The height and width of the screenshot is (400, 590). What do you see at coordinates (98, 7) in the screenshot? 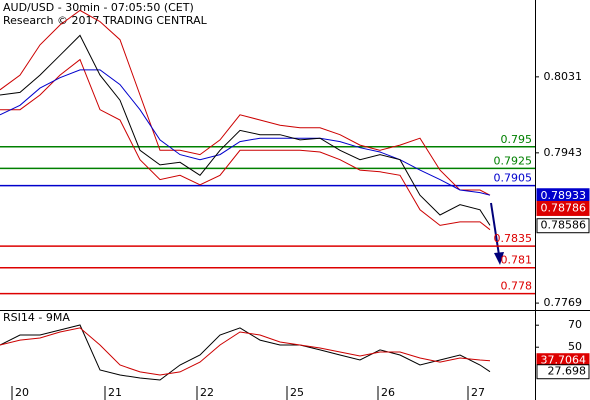
I see `chart-title: AUD/USD - 30min - 07:05:50 (CET)` at bounding box center [98, 7].